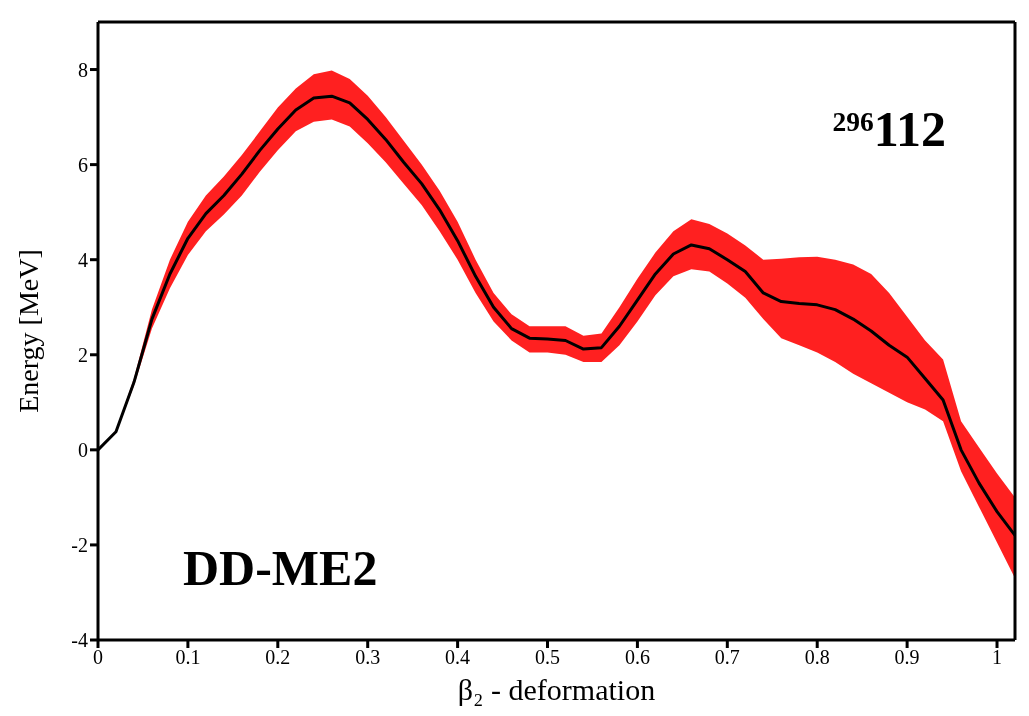 This screenshot has width=1029, height=716. Describe the element at coordinates (368, 657) in the screenshot. I see `x-tick-label: 0.3` at that location.